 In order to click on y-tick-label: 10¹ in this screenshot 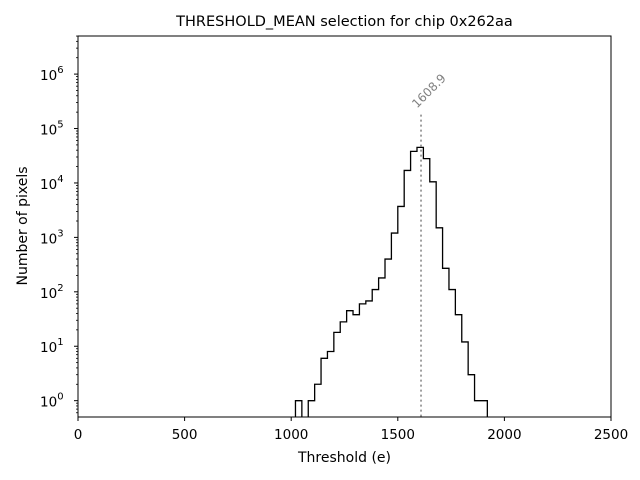, I will do `click(52, 346)`.